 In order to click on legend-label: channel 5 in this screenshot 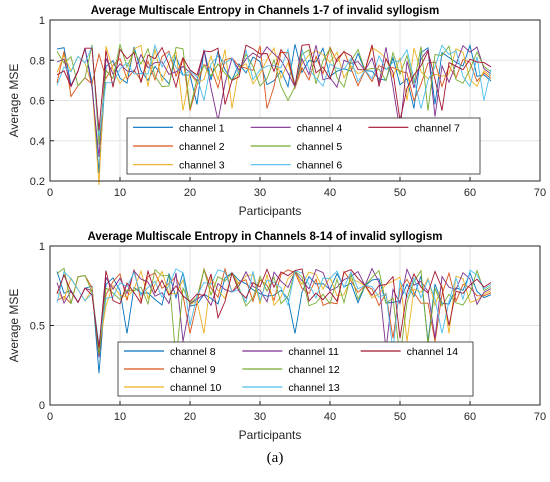, I will do `click(320, 147)`.